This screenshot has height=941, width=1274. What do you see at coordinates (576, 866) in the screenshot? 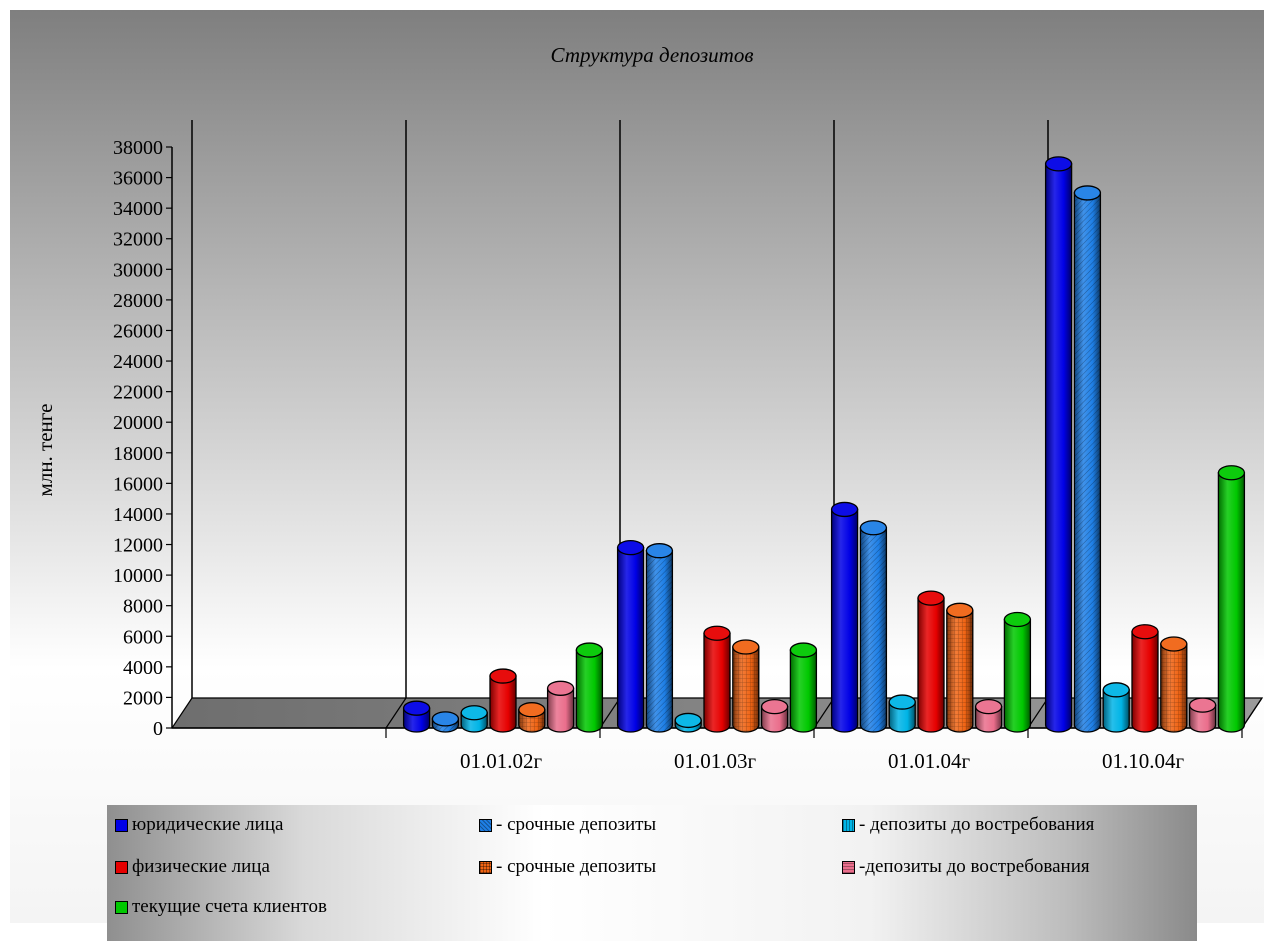
I see `legend-label-fiz-srochnye: - срочные депозиты` at bounding box center [576, 866].